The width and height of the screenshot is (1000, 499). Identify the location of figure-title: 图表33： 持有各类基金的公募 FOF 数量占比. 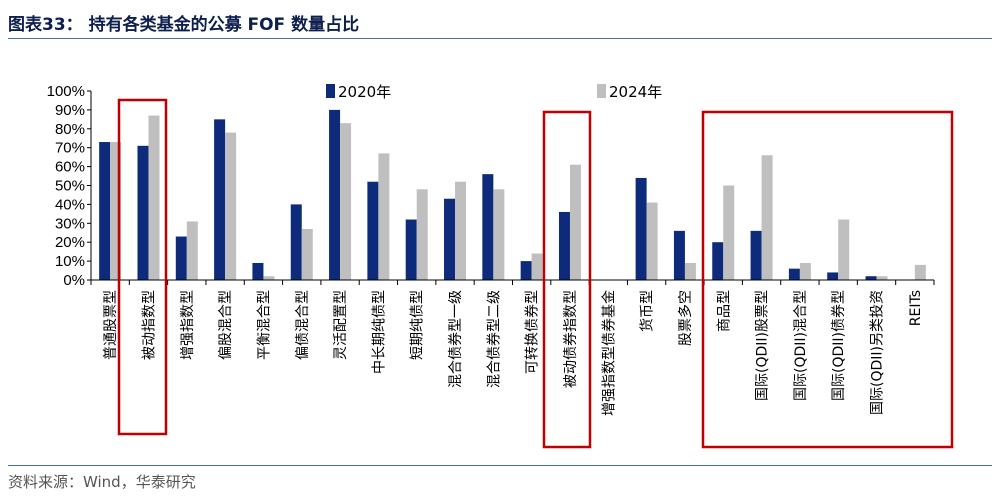
(184, 25).